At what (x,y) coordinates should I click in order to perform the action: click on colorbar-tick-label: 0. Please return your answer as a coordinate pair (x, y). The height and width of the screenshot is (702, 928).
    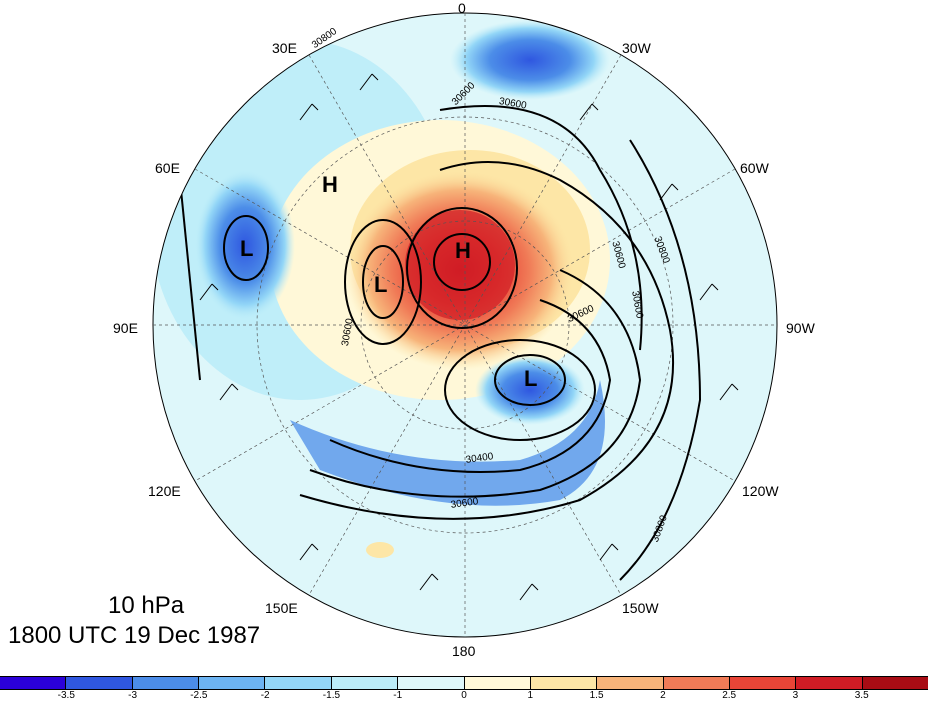
    Looking at the image, I should click on (464, 695).